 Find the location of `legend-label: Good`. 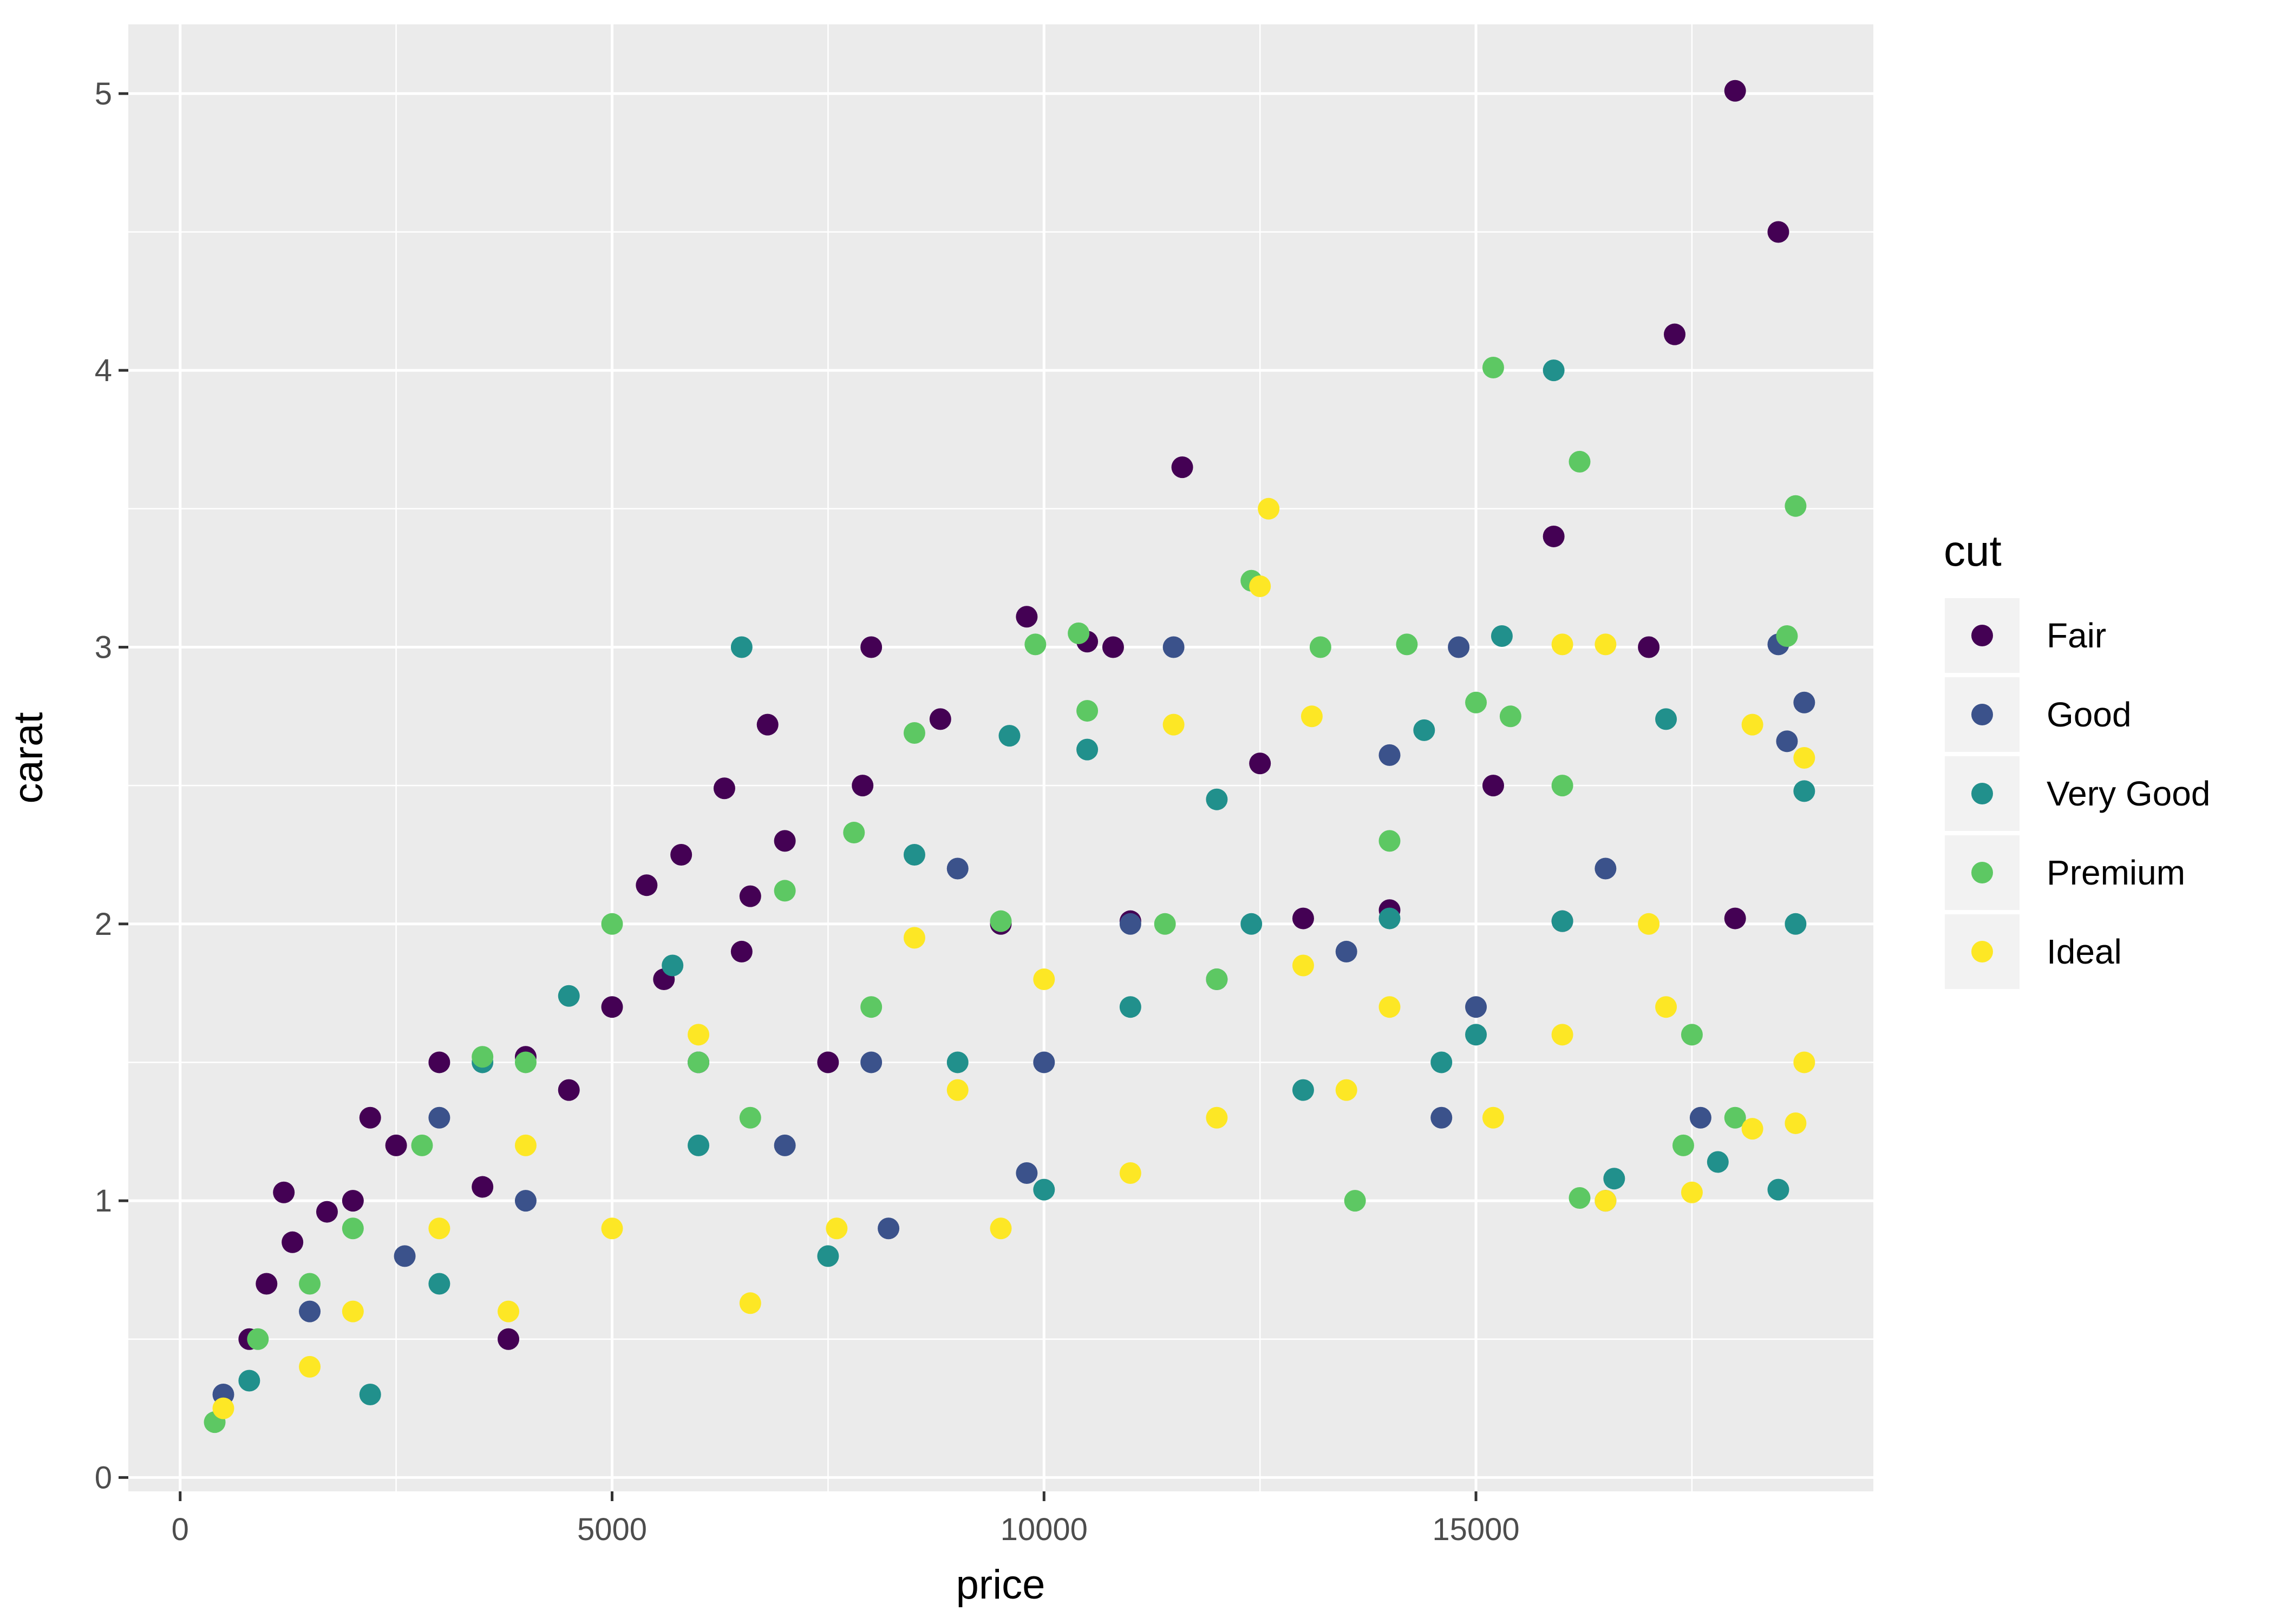

legend-label: Good is located at coordinates (2089, 714).